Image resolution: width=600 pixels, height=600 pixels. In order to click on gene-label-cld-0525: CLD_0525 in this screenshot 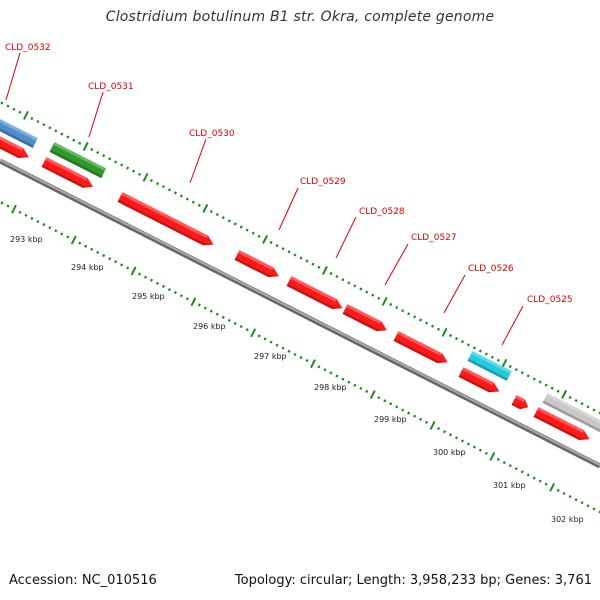, I will do `click(550, 300)`.